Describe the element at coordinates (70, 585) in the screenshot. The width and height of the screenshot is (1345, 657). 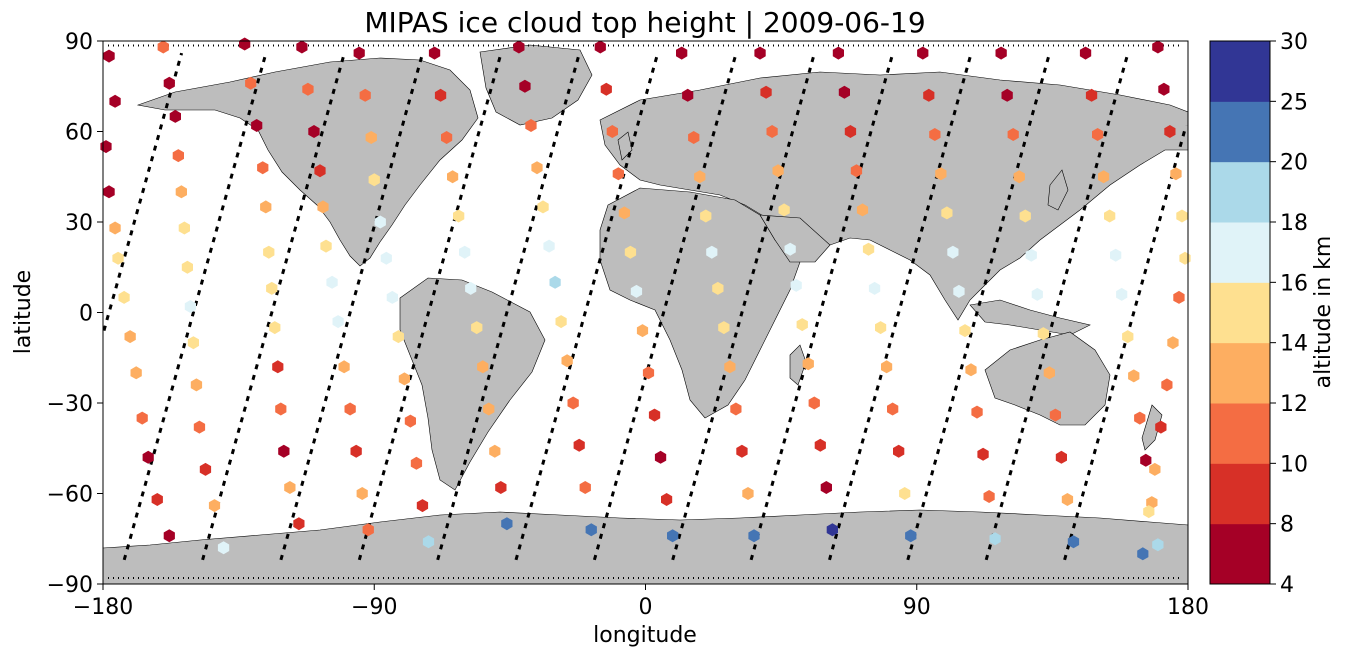
I see `y-tick-label: −90` at that location.